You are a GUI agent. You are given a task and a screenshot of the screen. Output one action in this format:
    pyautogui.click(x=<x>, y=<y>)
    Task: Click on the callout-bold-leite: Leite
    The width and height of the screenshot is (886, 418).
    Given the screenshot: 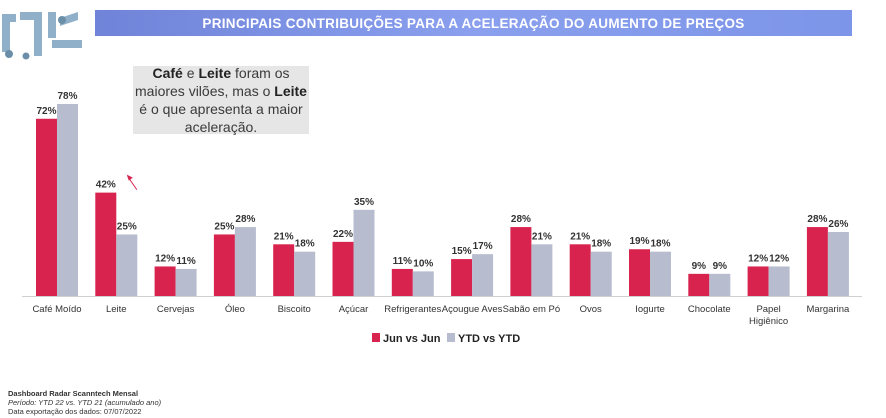 What is the action you would take?
    pyautogui.click(x=215, y=73)
    